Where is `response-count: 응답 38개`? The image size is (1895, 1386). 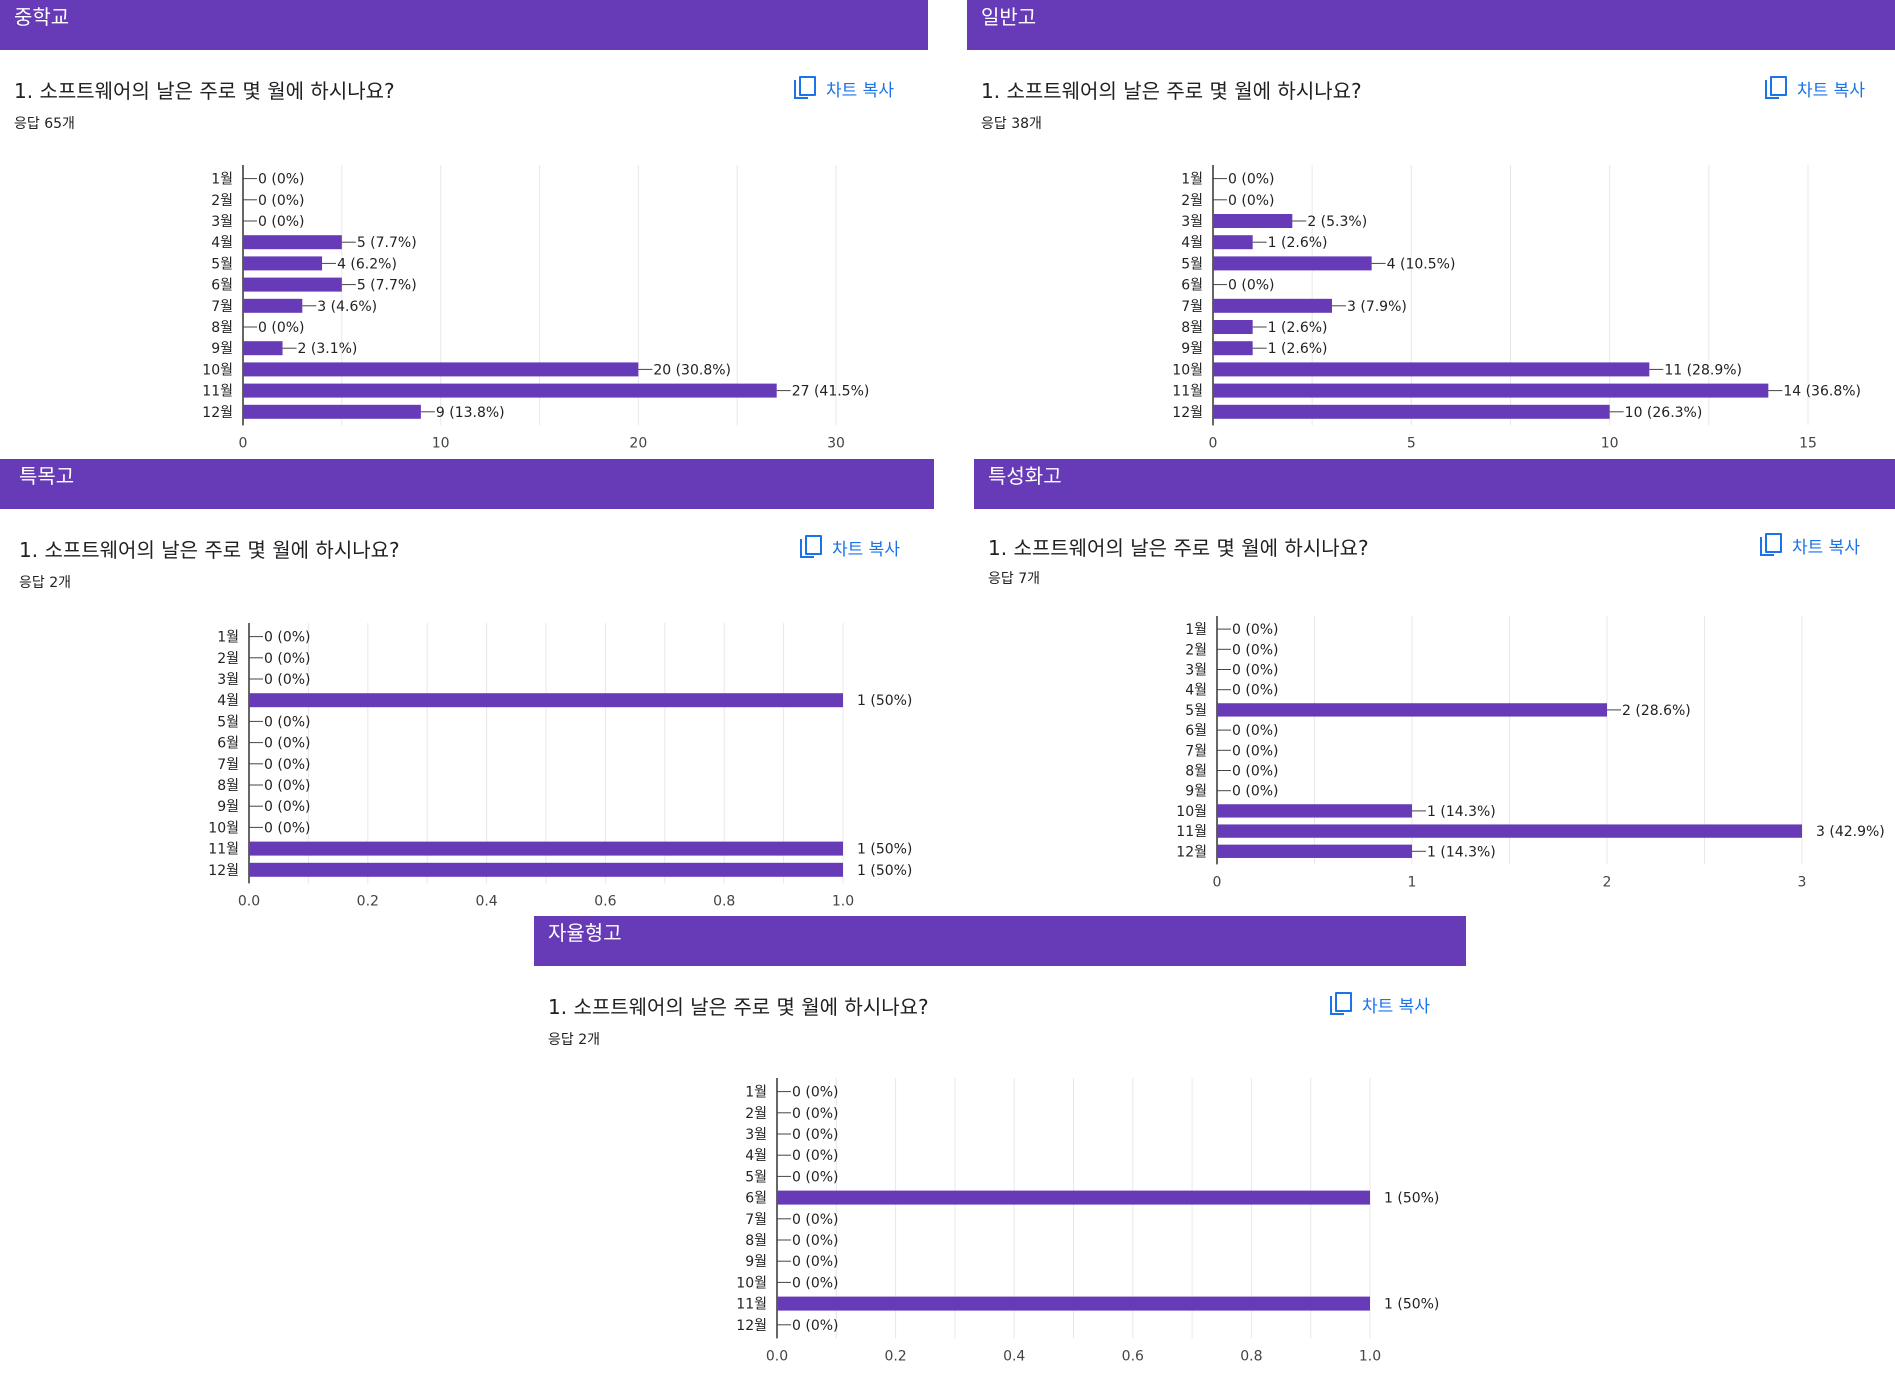 response-count: 응답 38개 is located at coordinates (1011, 124).